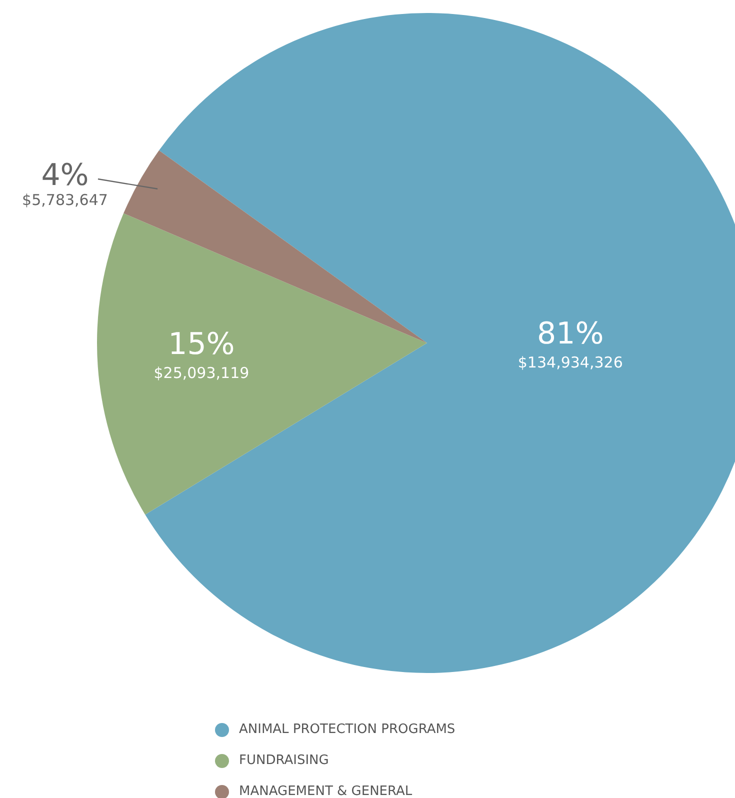 The image size is (735, 798). Describe the element at coordinates (570, 344) in the screenshot. I see `data-label: 81% $134,934,326` at that location.